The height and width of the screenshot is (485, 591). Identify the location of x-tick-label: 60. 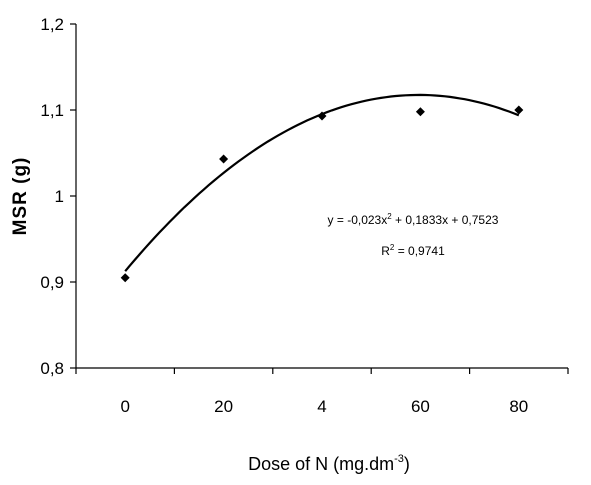
(420, 406).